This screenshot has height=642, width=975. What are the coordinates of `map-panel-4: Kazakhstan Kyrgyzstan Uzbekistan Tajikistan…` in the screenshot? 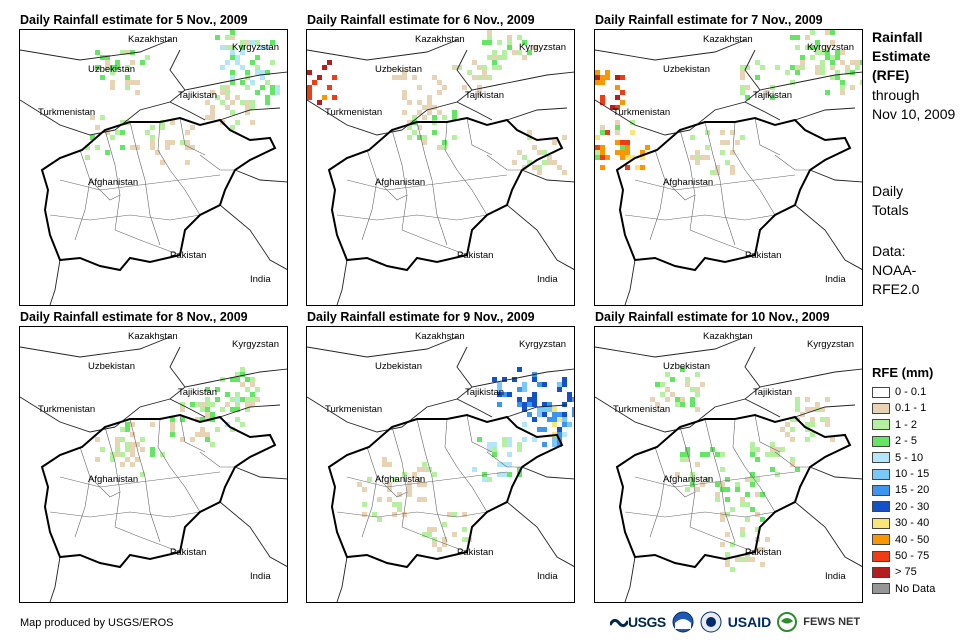 It's located at (153, 464).